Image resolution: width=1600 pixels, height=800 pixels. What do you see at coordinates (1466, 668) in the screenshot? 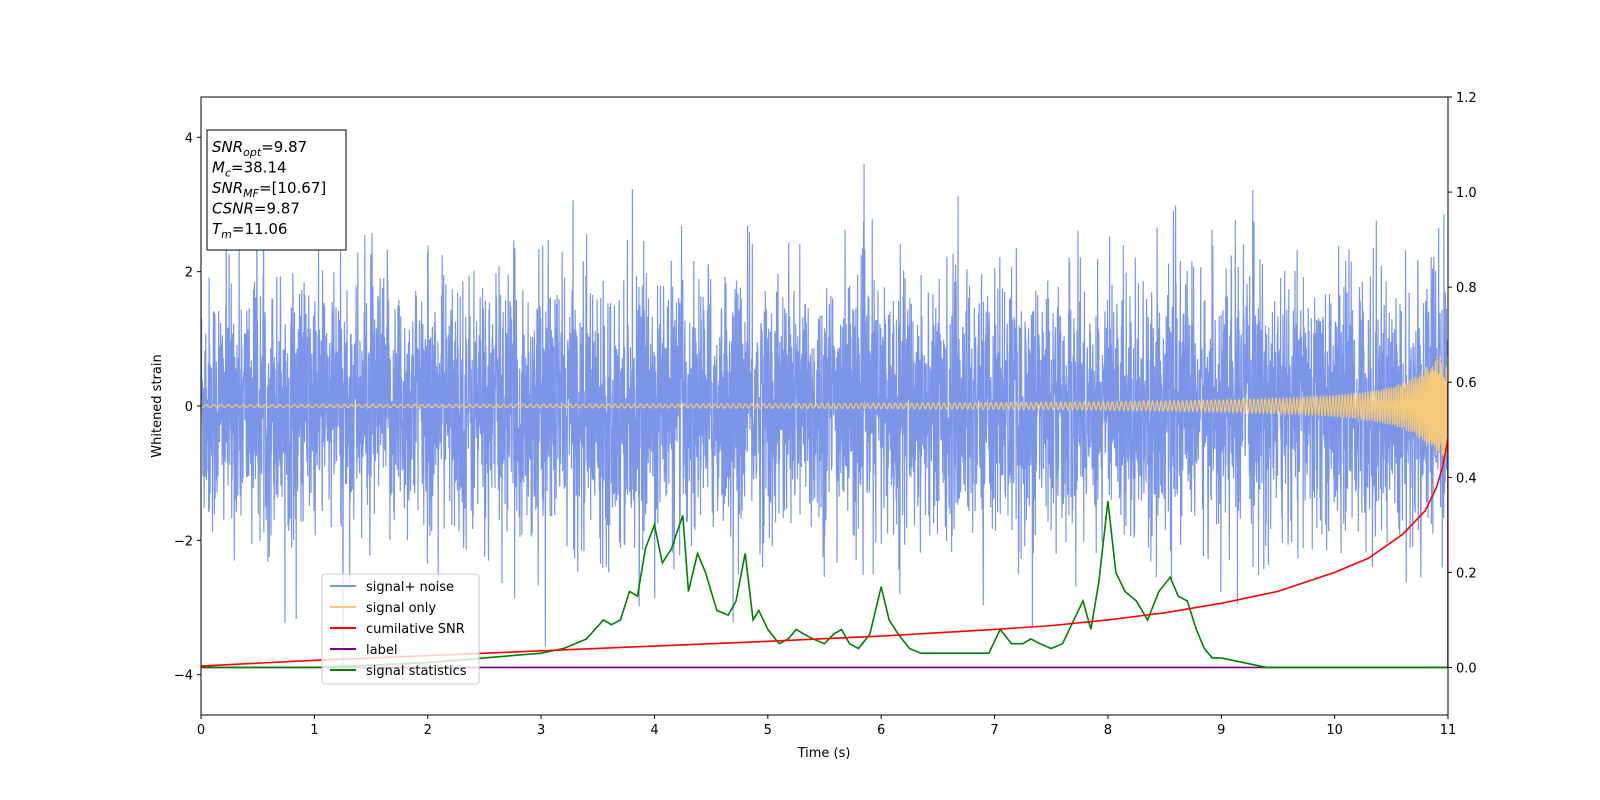
I see `y2-tick-label: 0.0` at bounding box center [1466, 668].